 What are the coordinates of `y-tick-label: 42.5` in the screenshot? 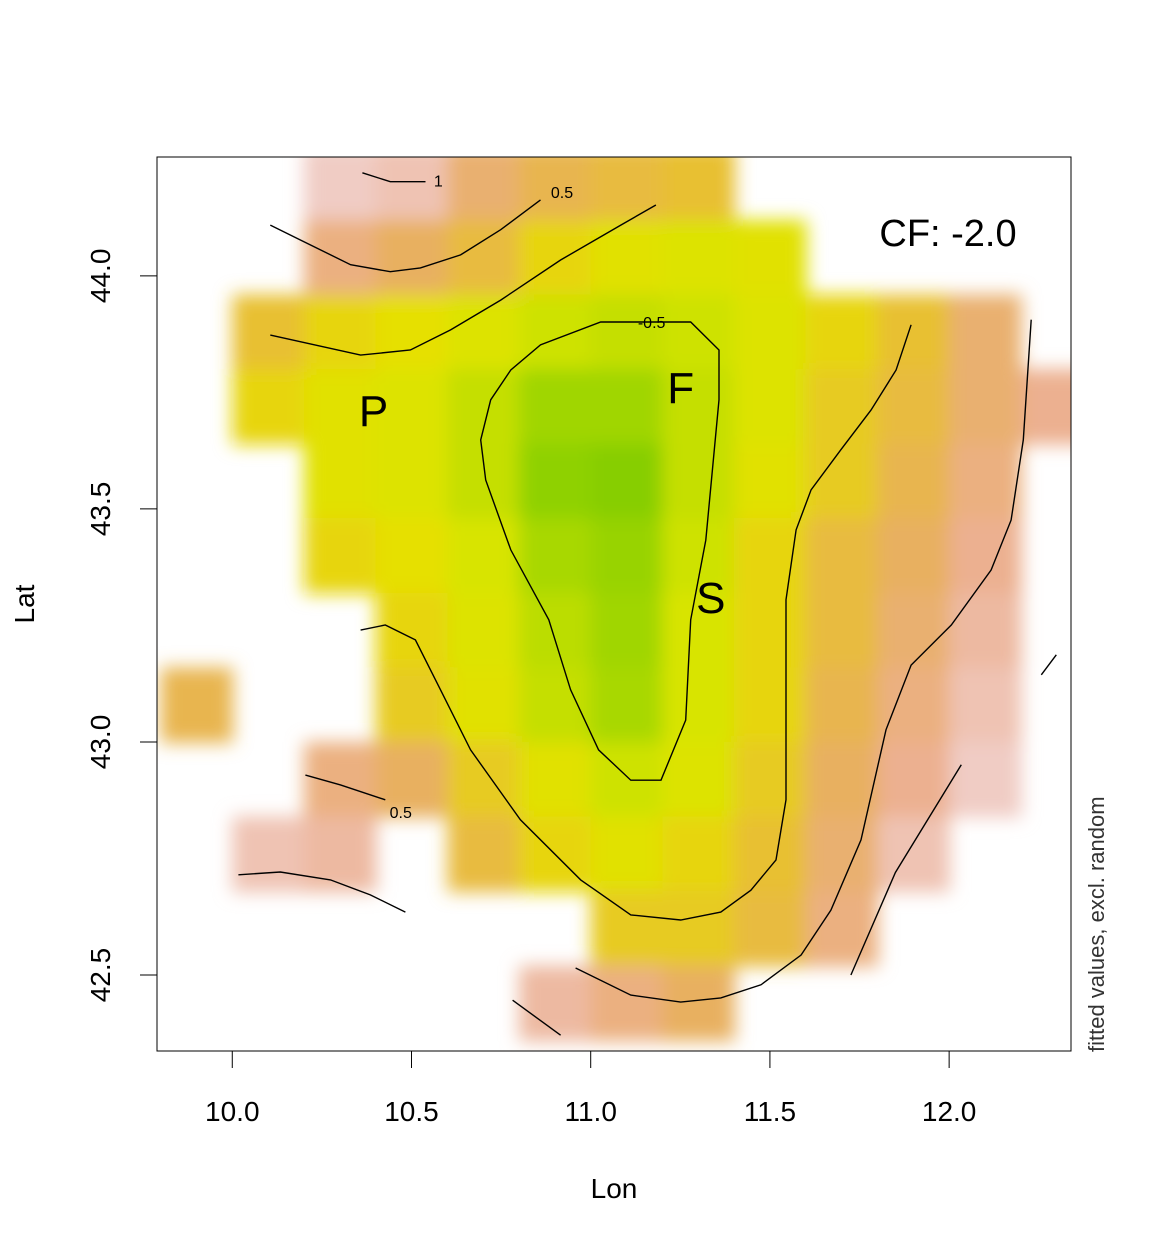 It's located at (100, 975).